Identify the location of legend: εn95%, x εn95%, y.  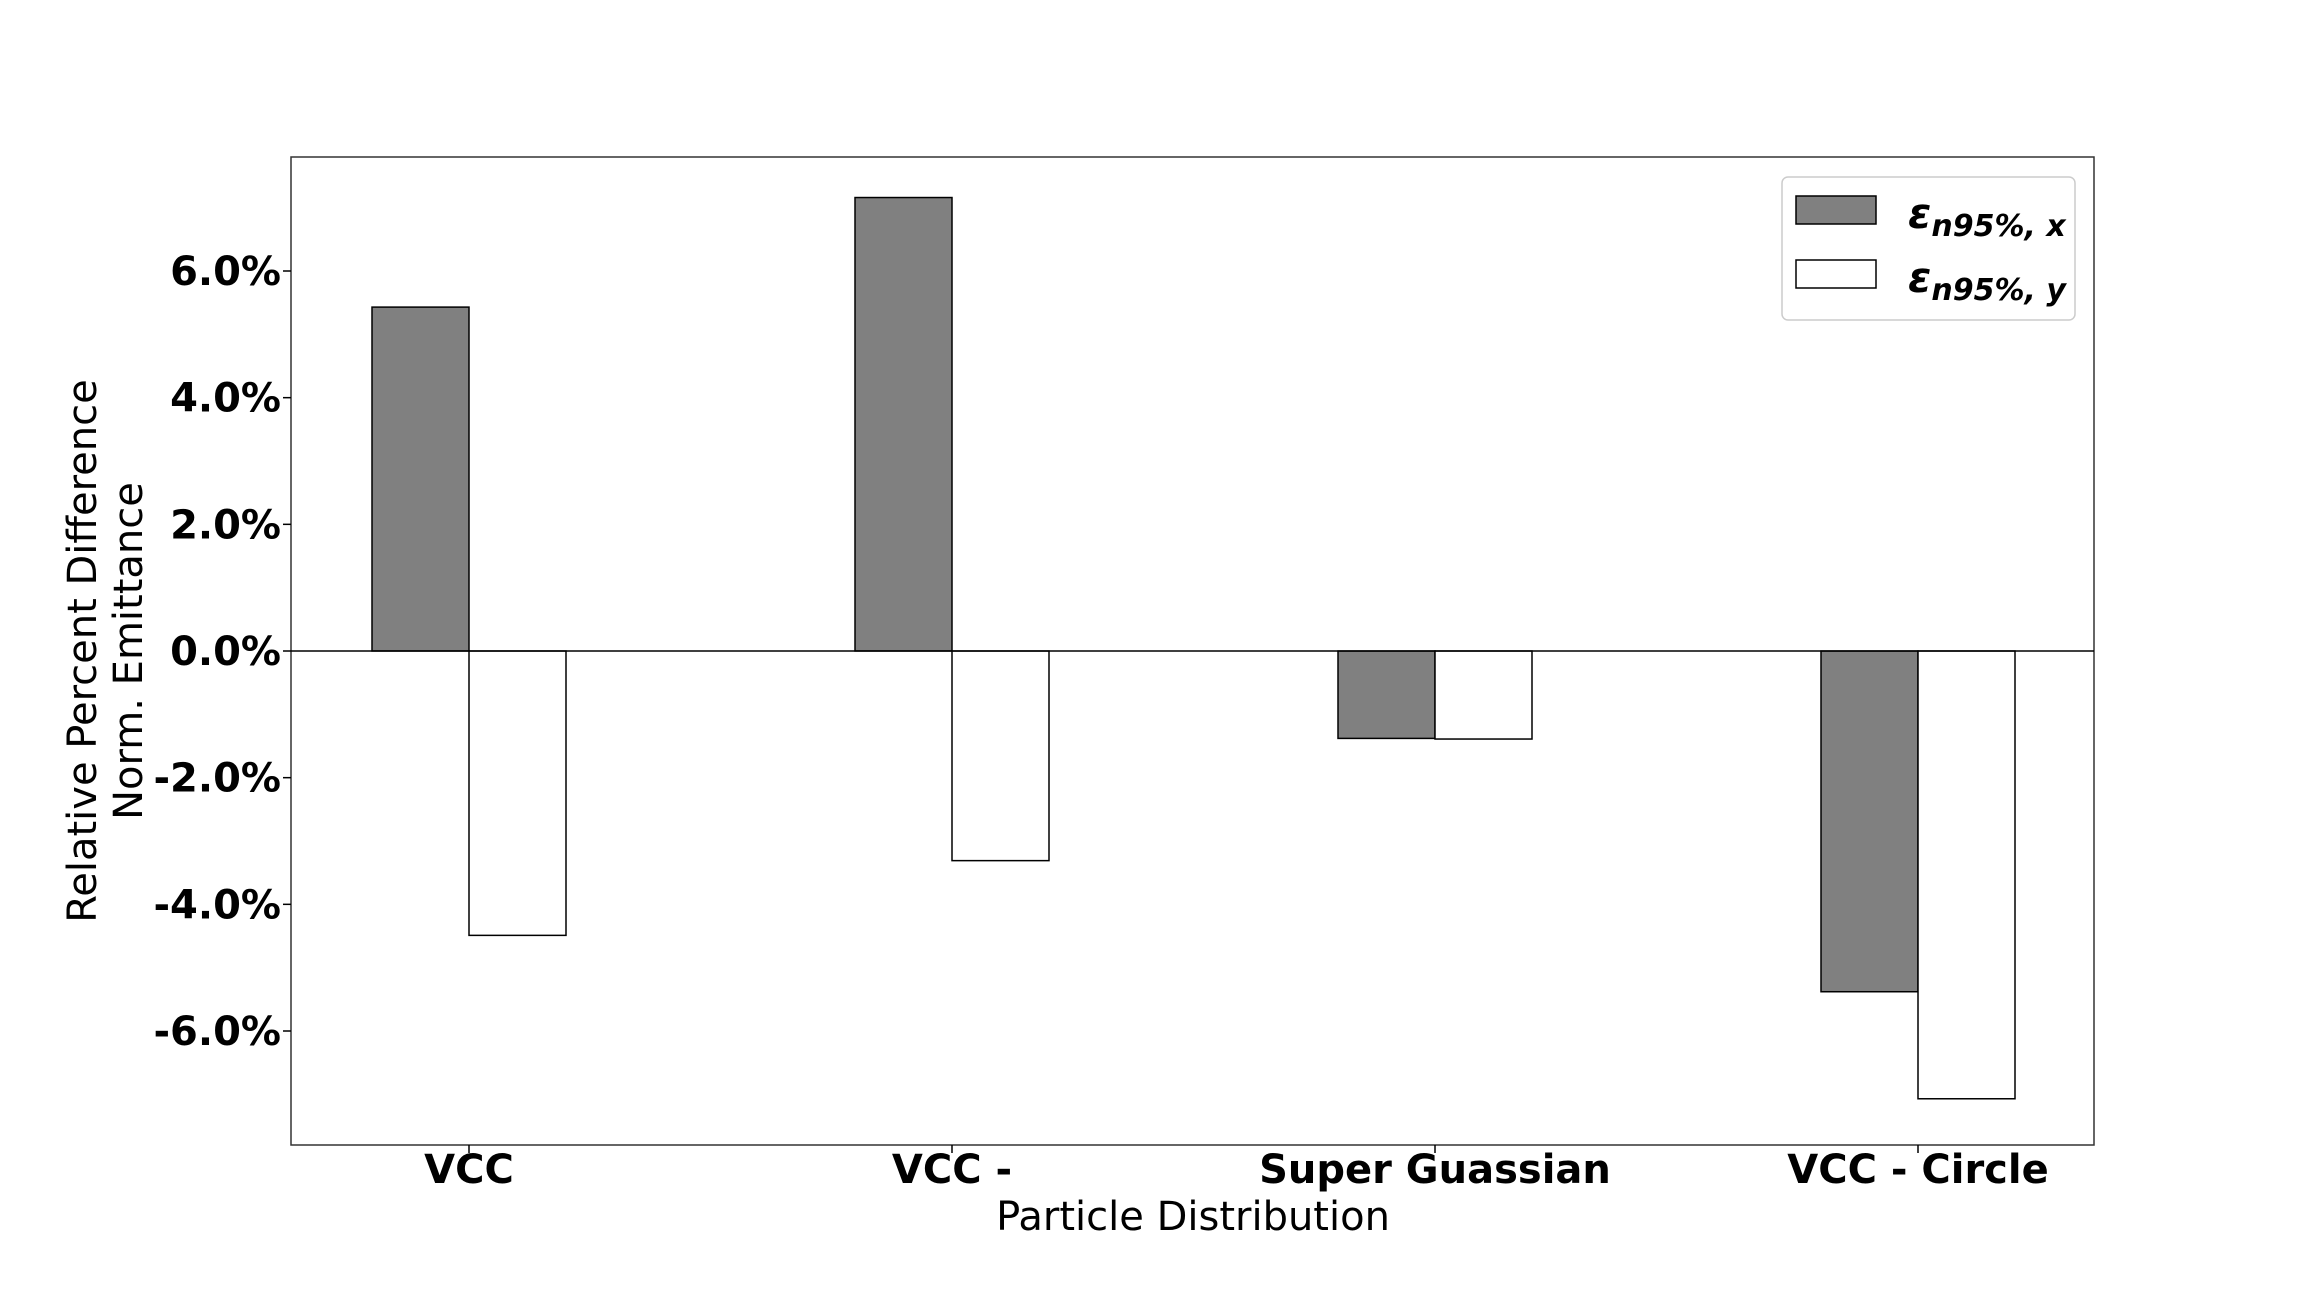
(1928, 248).